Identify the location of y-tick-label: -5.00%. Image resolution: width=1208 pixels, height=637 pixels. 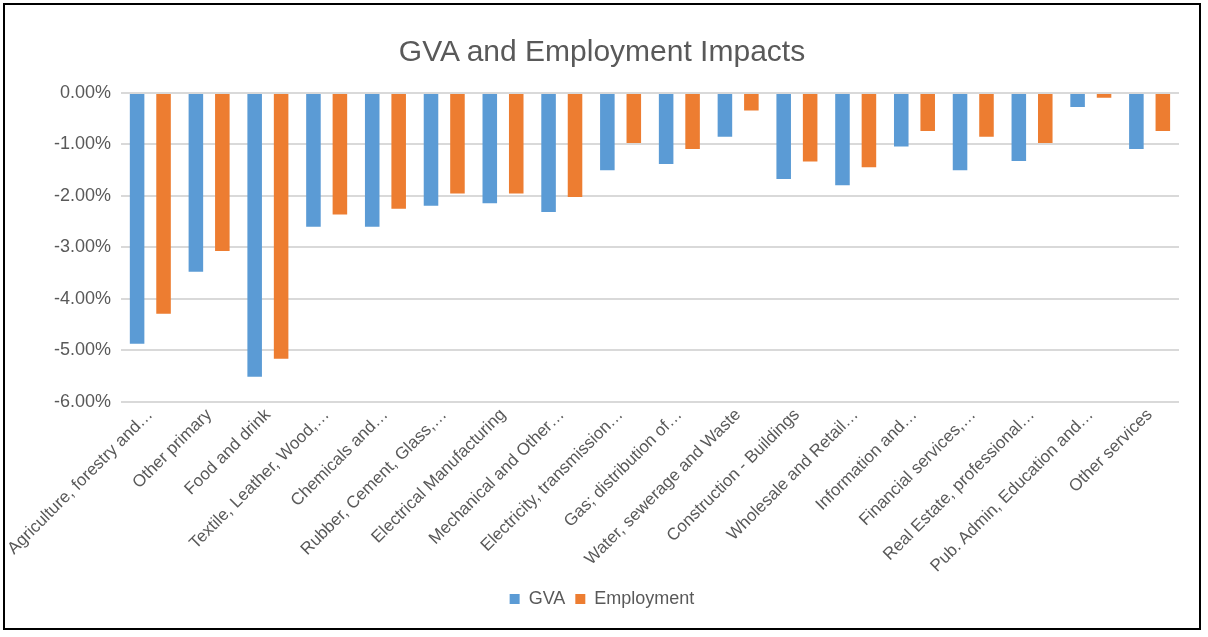
(82, 349).